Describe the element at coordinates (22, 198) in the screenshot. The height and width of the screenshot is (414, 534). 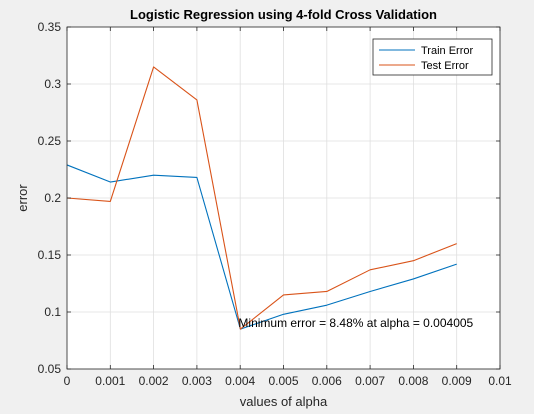
I see `y-axis-title: error` at that location.